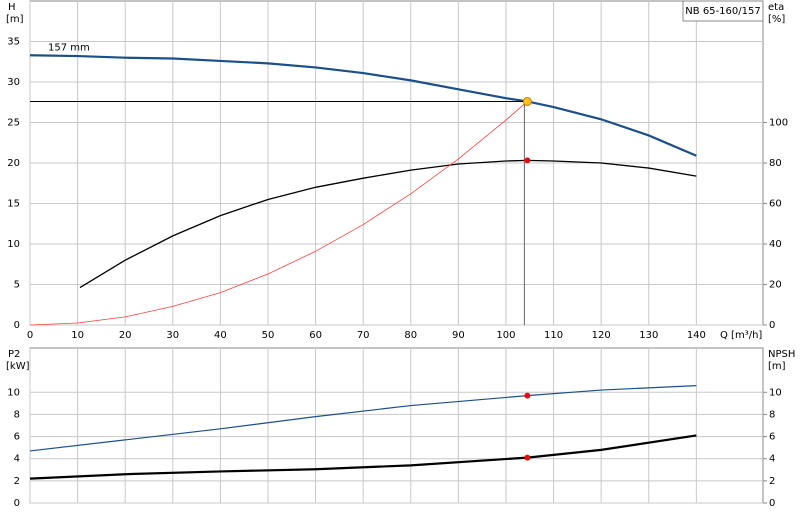  What do you see at coordinates (775, 163) in the screenshot?
I see `y2-tick-label: 80` at bounding box center [775, 163].